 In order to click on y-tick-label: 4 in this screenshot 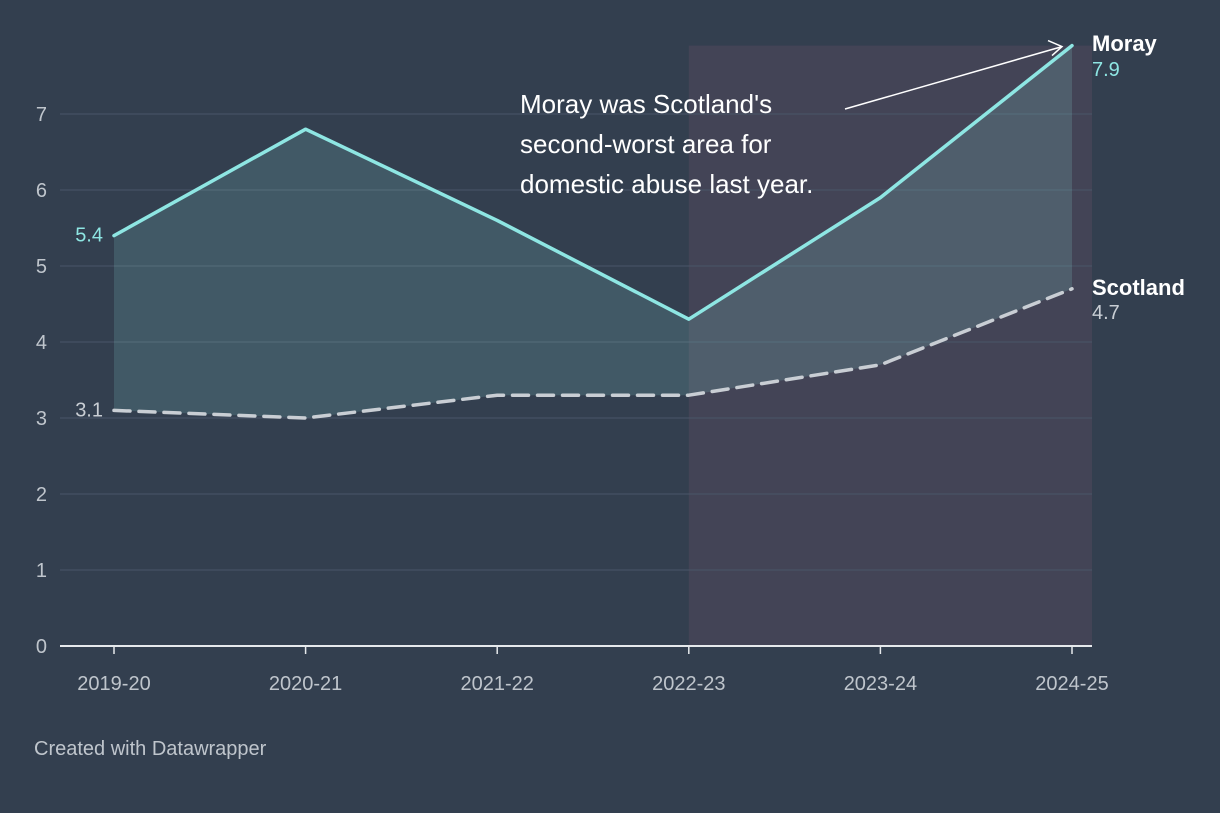, I will do `click(41, 343)`.